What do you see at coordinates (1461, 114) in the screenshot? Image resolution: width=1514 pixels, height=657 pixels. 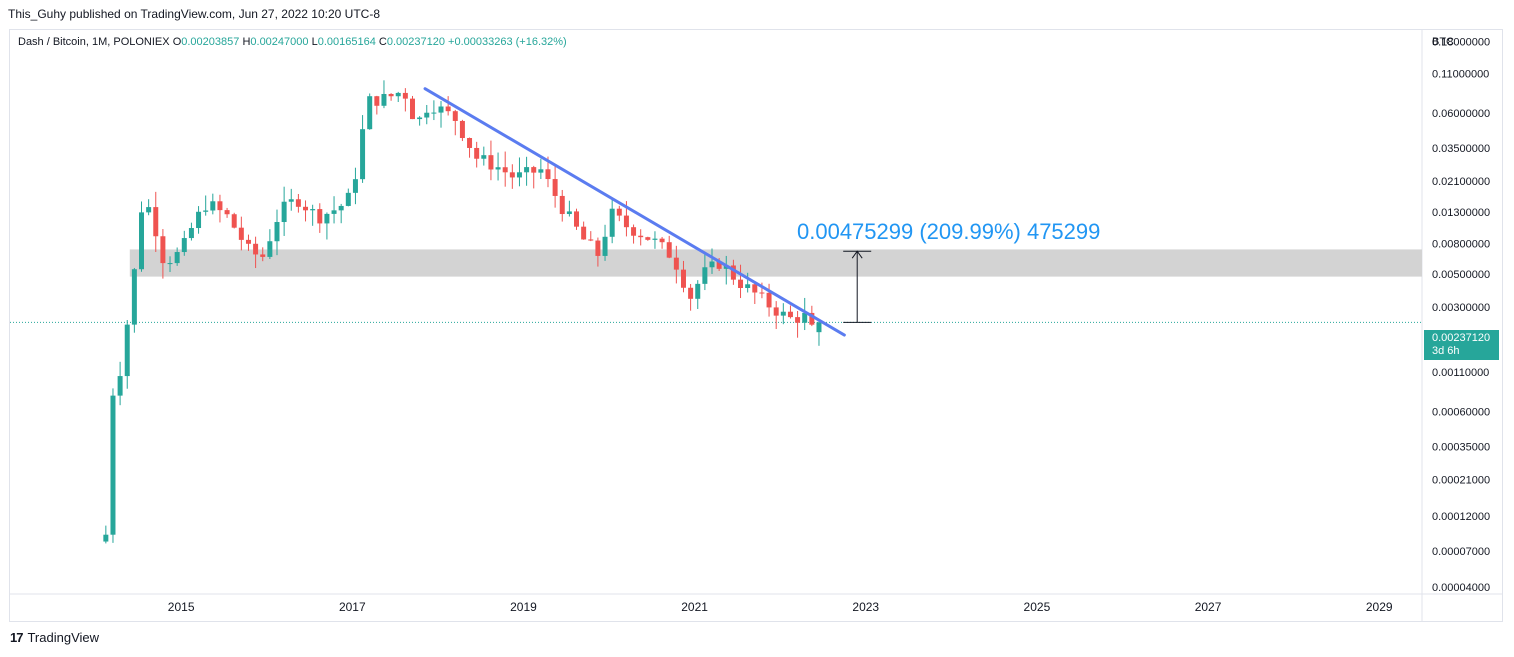 I see `y-tick-label: 0.06000000` at bounding box center [1461, 114].